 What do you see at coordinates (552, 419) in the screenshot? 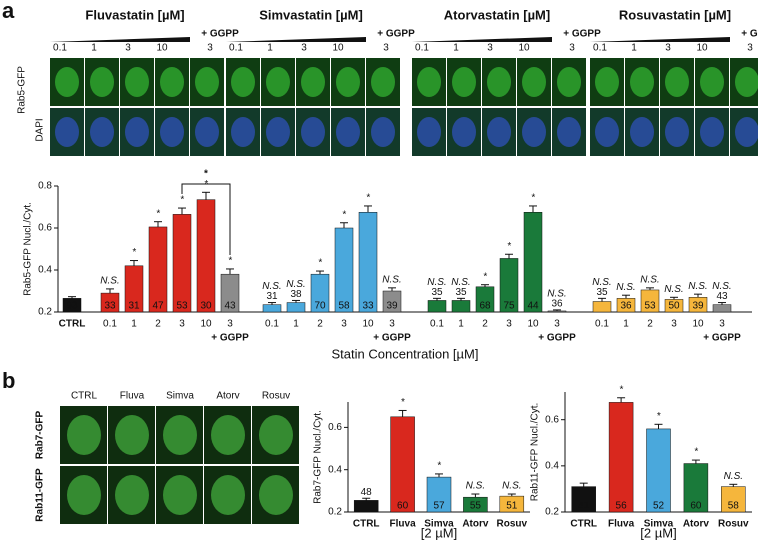
I see `y-tick-label: 0.6` at bounding box center [552, 419].